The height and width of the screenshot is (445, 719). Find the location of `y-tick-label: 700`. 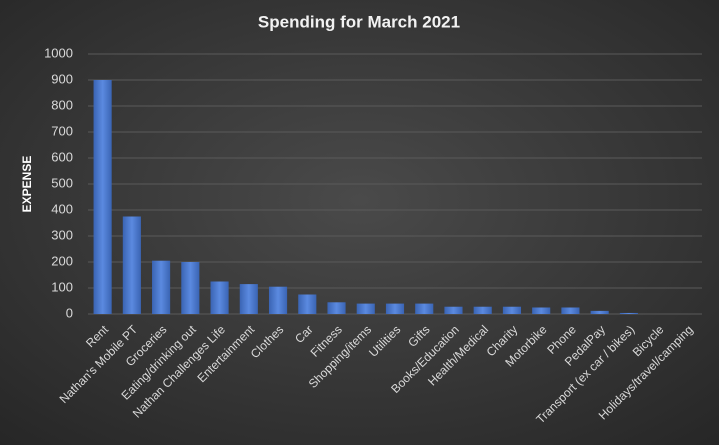

y-tick-label: 700 is located at coordinates (62, 130).